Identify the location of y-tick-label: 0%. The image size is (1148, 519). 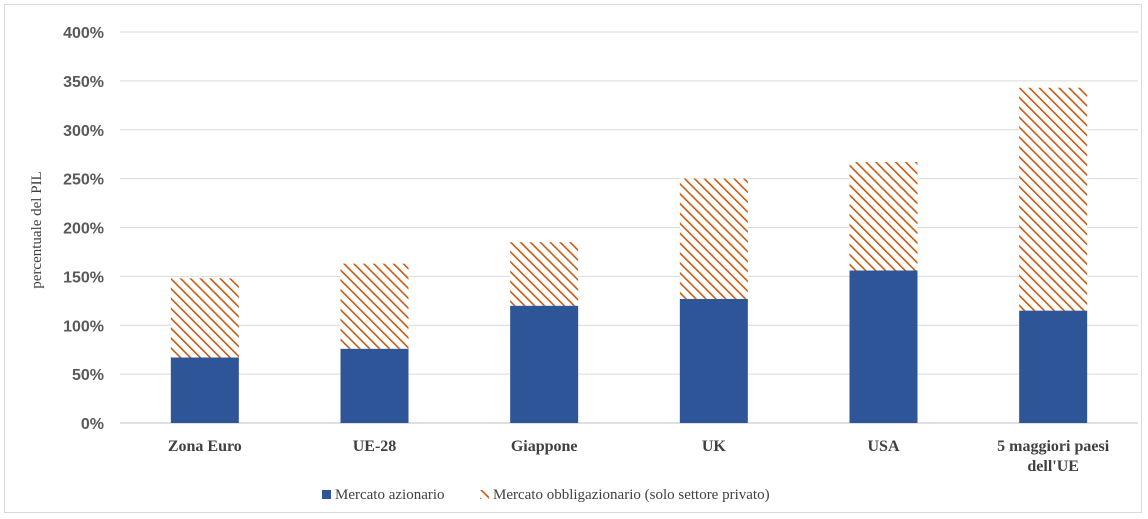
(92, 424).